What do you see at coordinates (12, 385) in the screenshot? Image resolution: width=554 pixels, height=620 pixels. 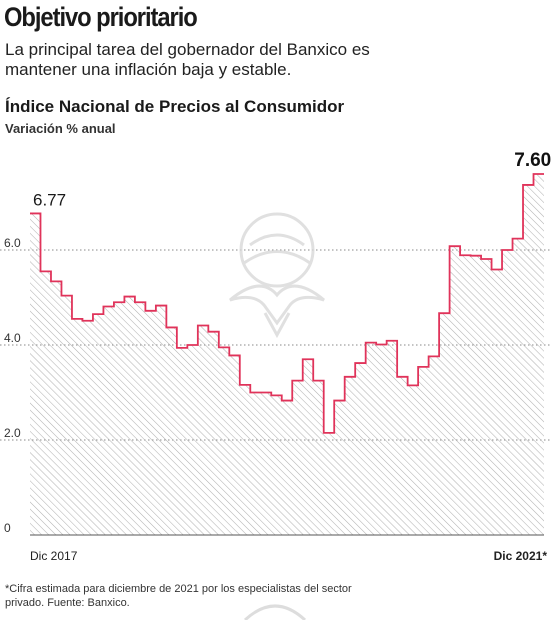 I see `y-axis: 0 2.0 4.0 6.0` at bounding box center [12, 385].